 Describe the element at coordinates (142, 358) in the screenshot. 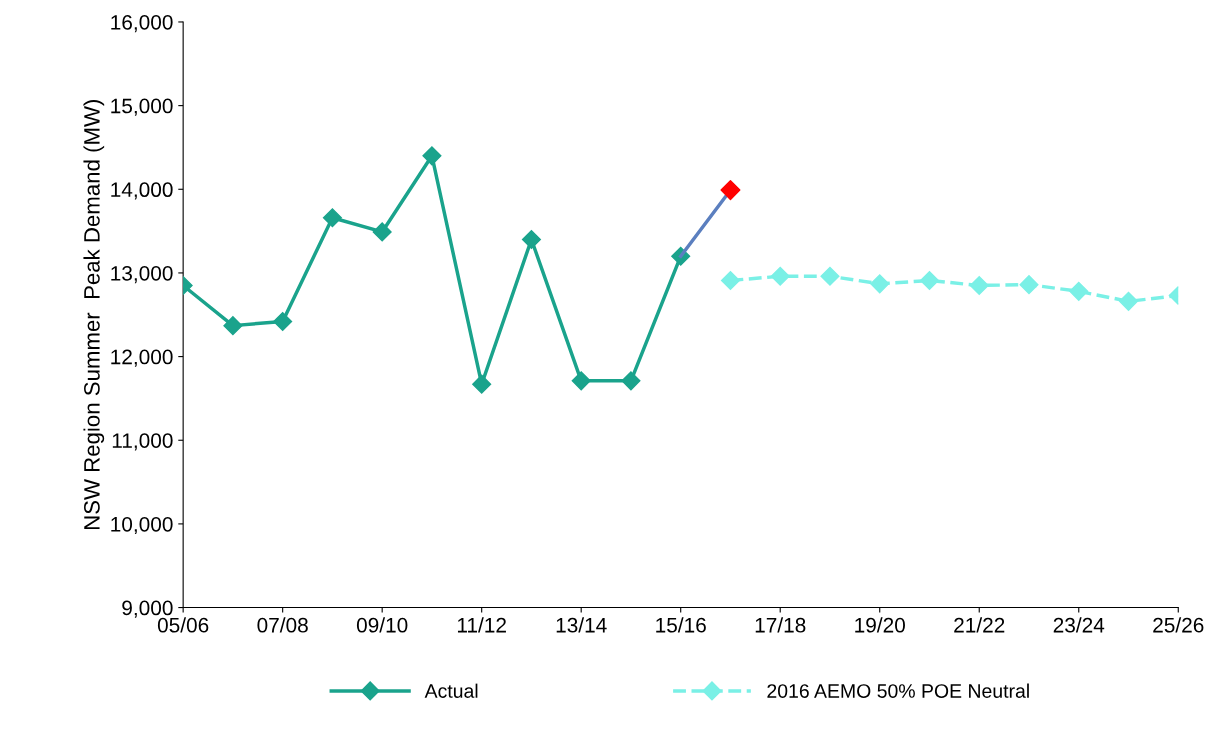

I see `y-tick-label: 12,000` at that location.